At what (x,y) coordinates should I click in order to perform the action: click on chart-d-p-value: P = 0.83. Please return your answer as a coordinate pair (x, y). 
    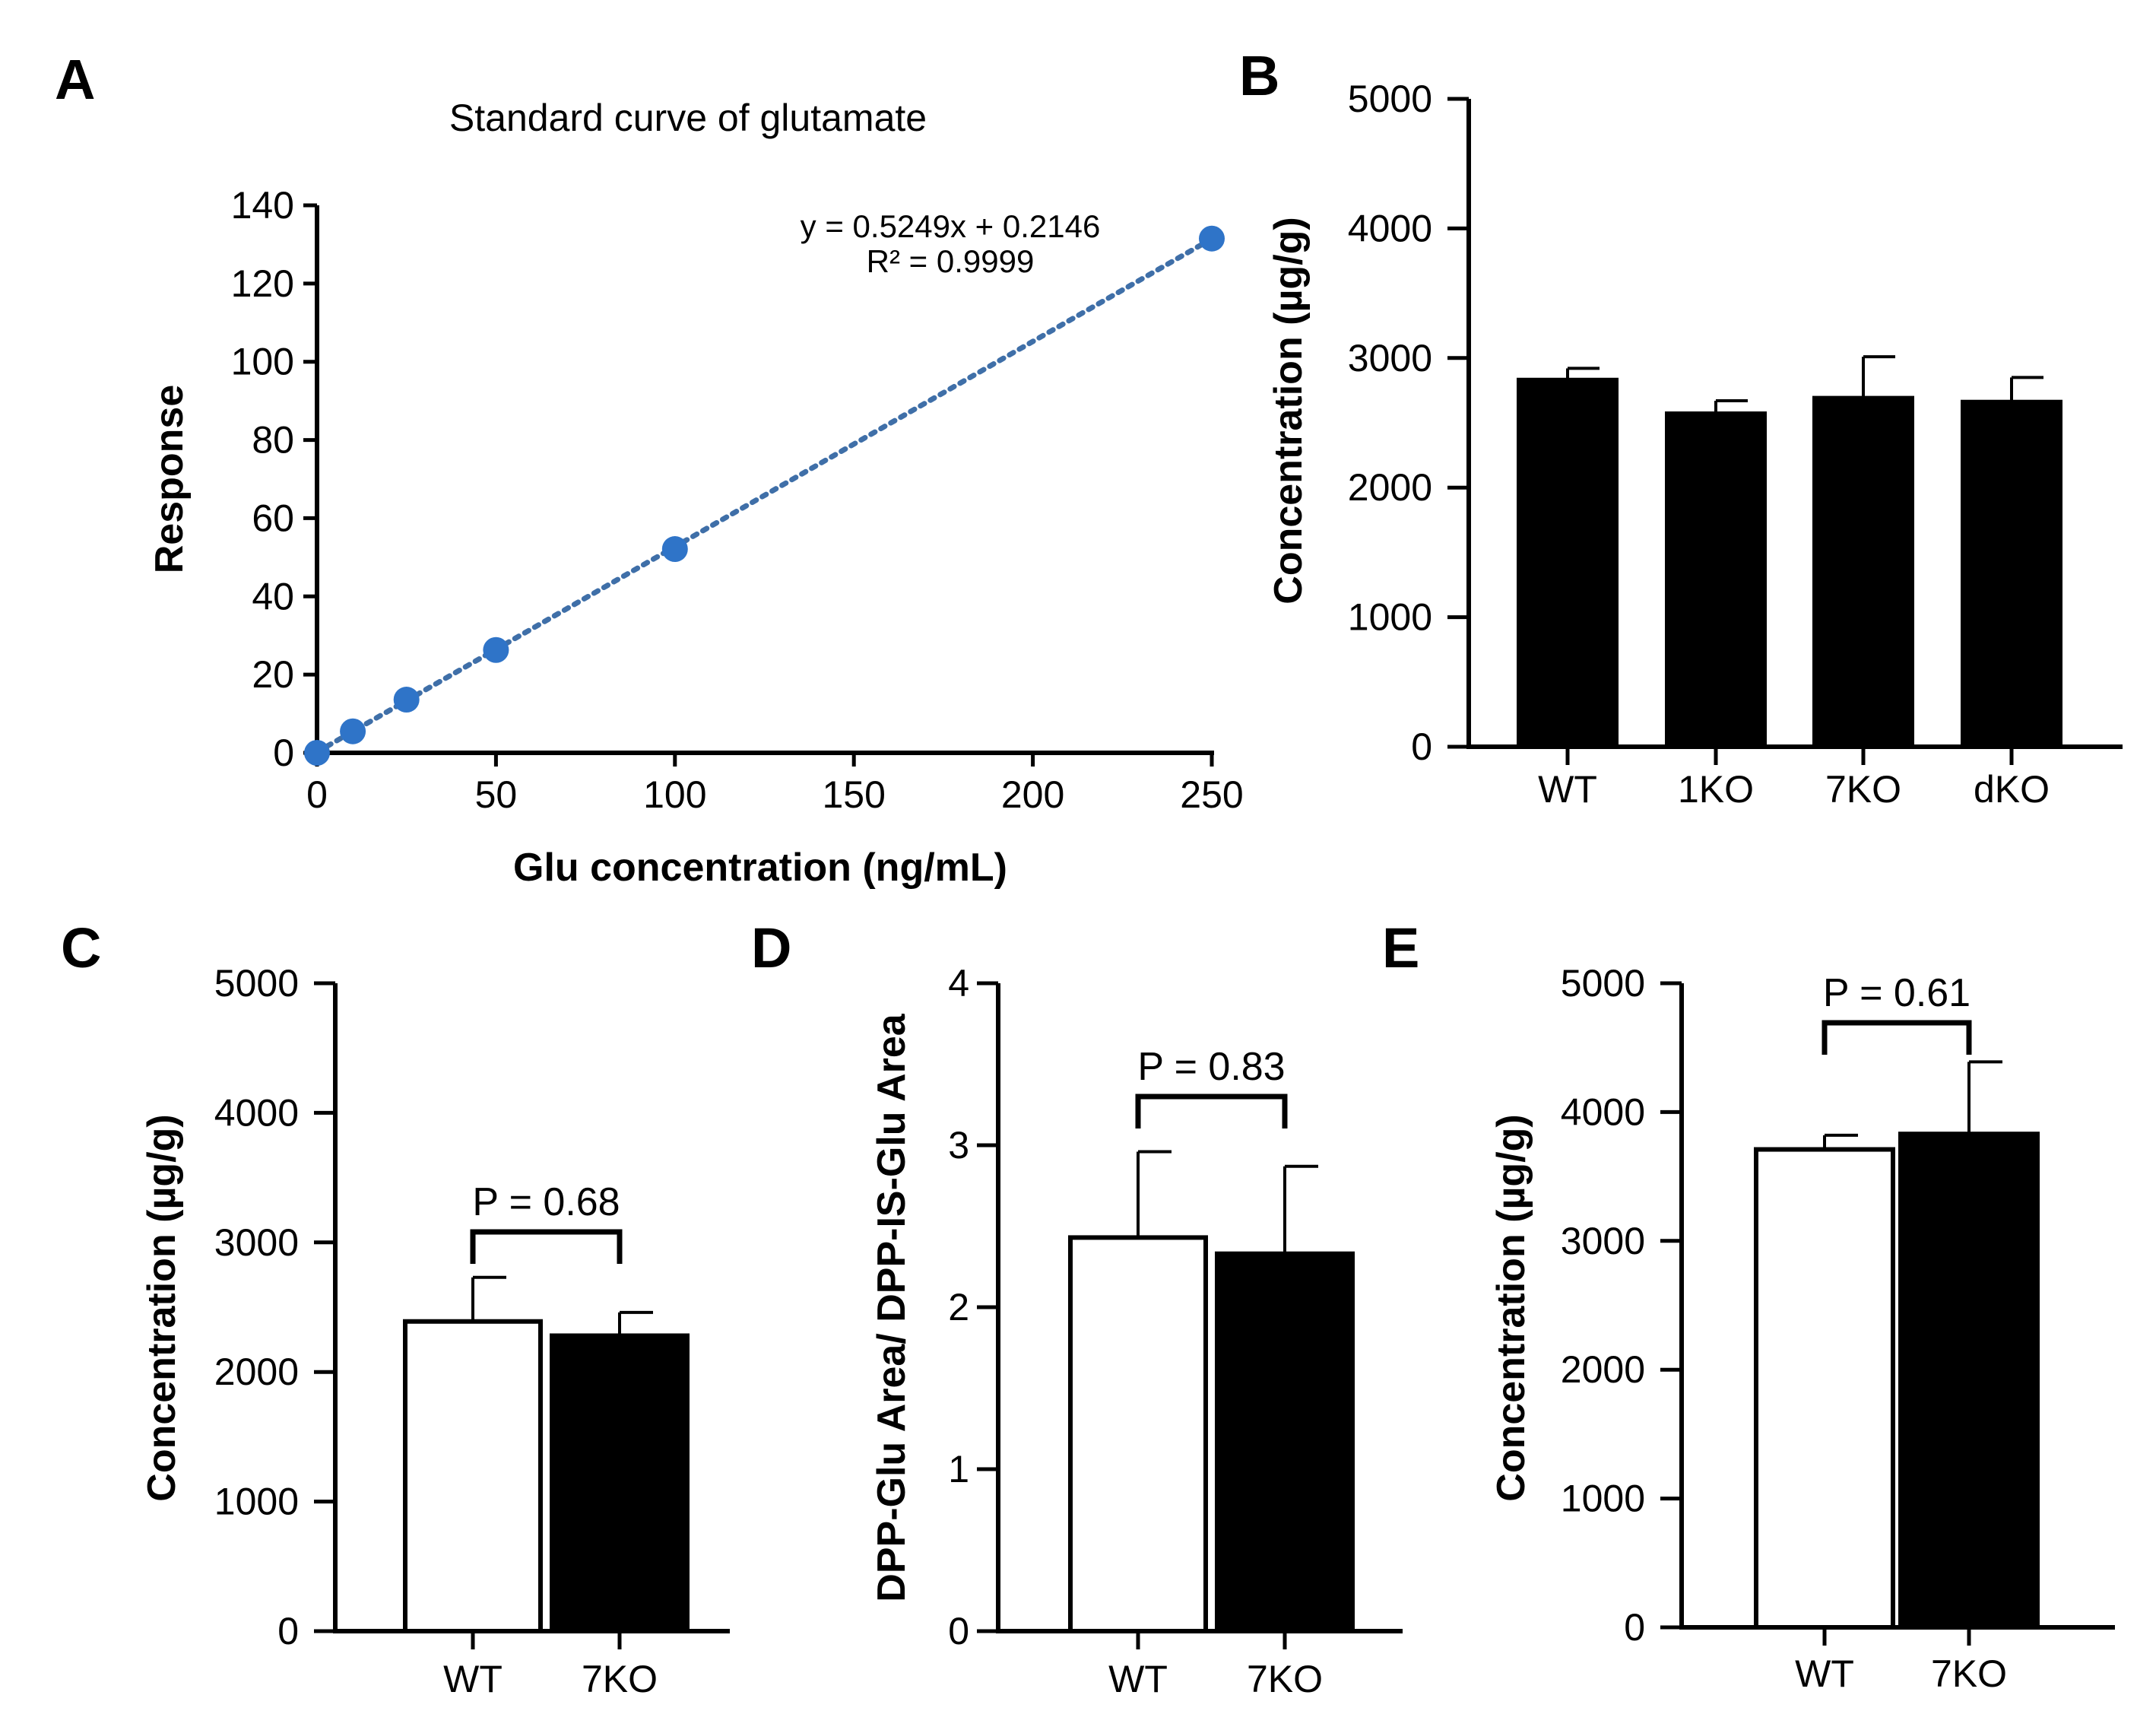
    Looking at the image, I should click on (1211, 1067).